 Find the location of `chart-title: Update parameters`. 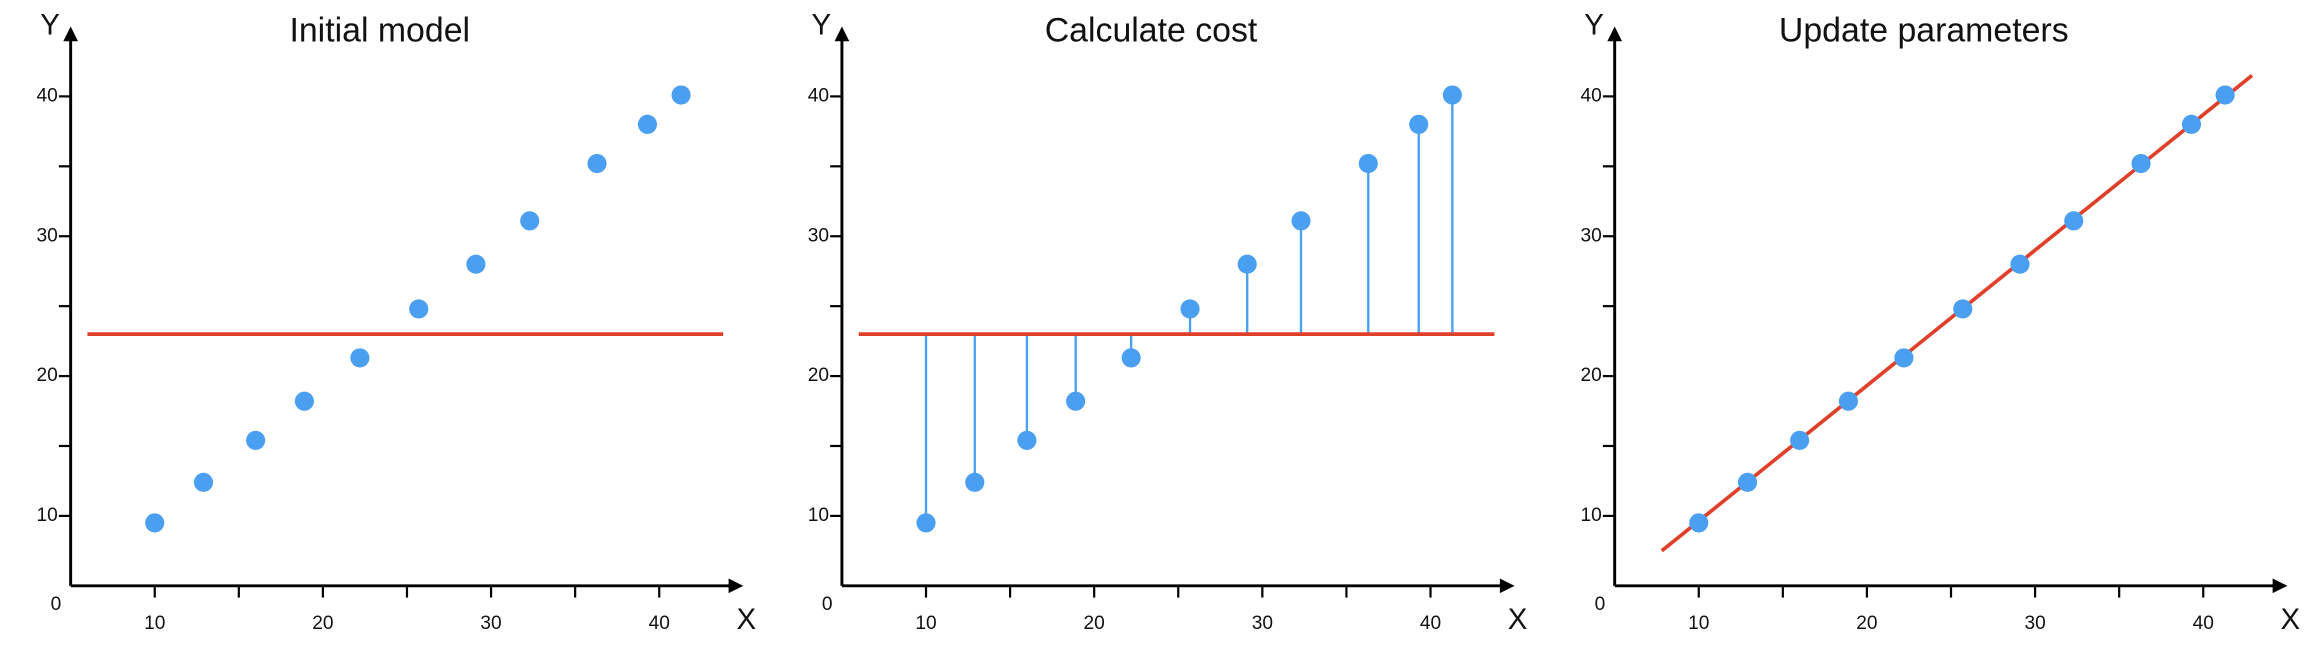

chart-title: Update parameters is located at coordinates (1924, 30).